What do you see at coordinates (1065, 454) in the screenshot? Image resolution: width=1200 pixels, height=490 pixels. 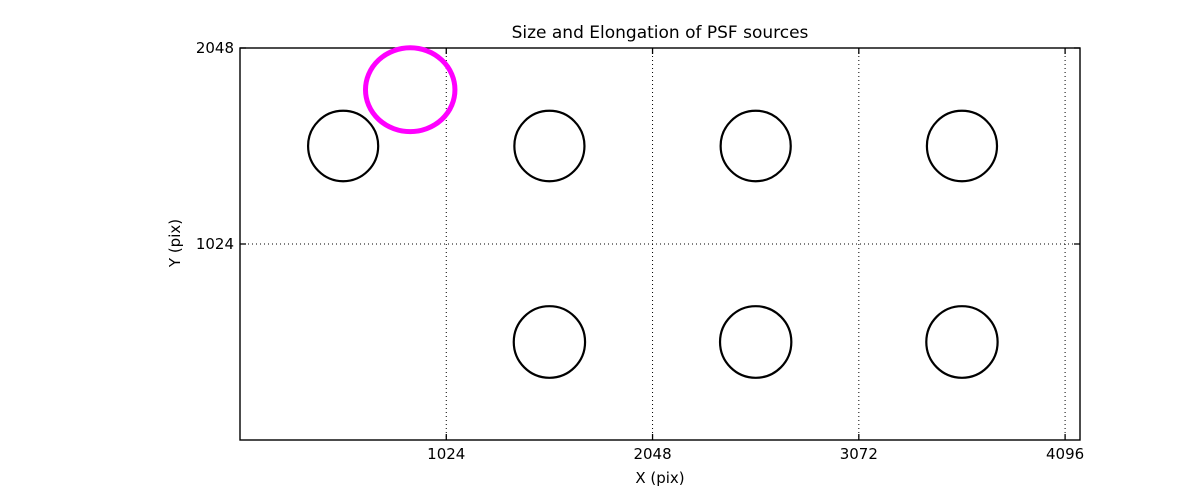 I see `x-tick-label-4096: 4096` at bounding box center [1065, 454].